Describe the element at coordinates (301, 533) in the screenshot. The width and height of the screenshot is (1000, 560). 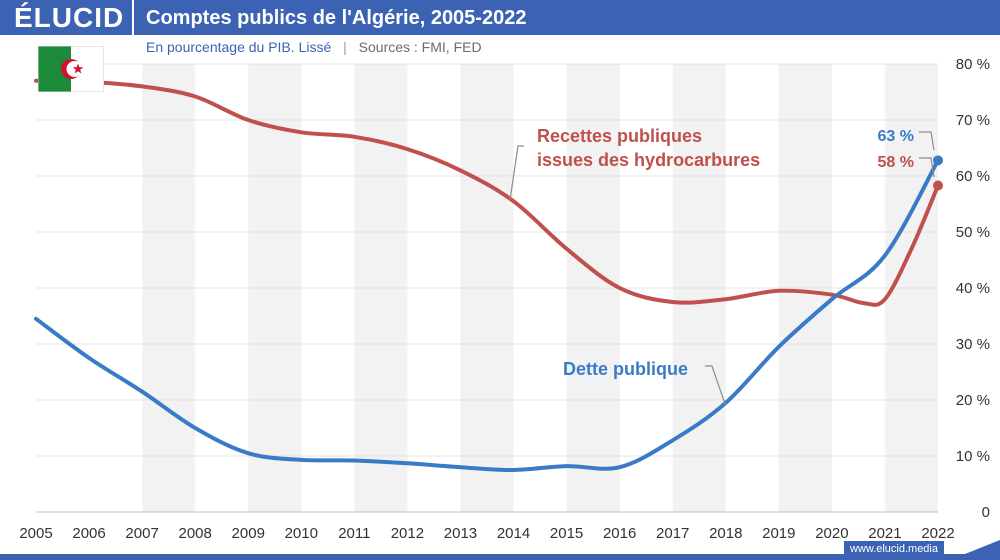
I see `x-tick-label: 2010` at that location.